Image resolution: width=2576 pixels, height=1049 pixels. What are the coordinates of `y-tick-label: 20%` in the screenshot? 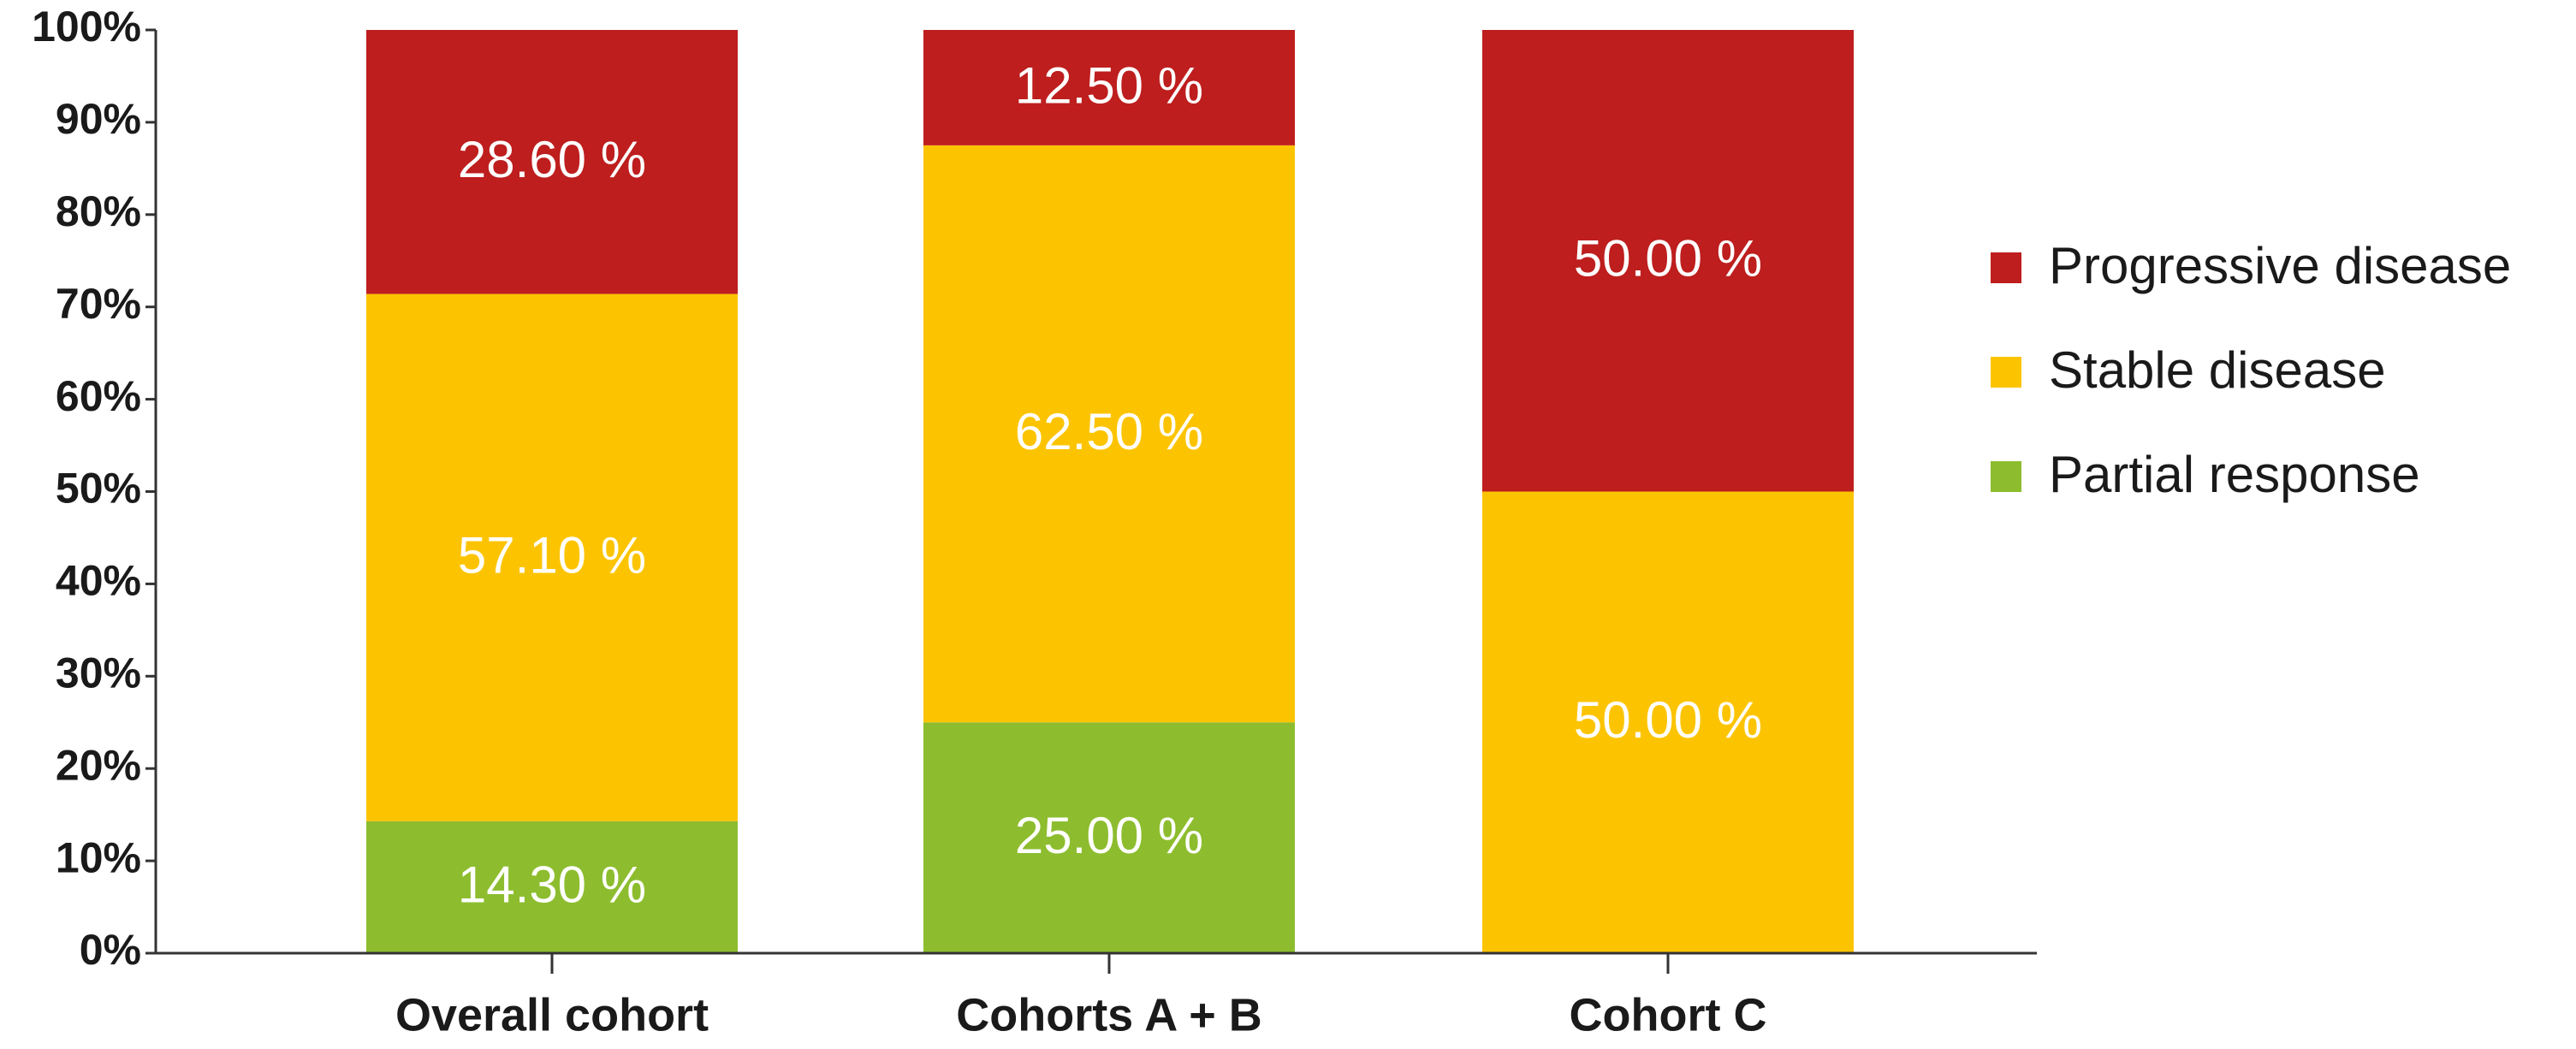 It's located at (98, 765).